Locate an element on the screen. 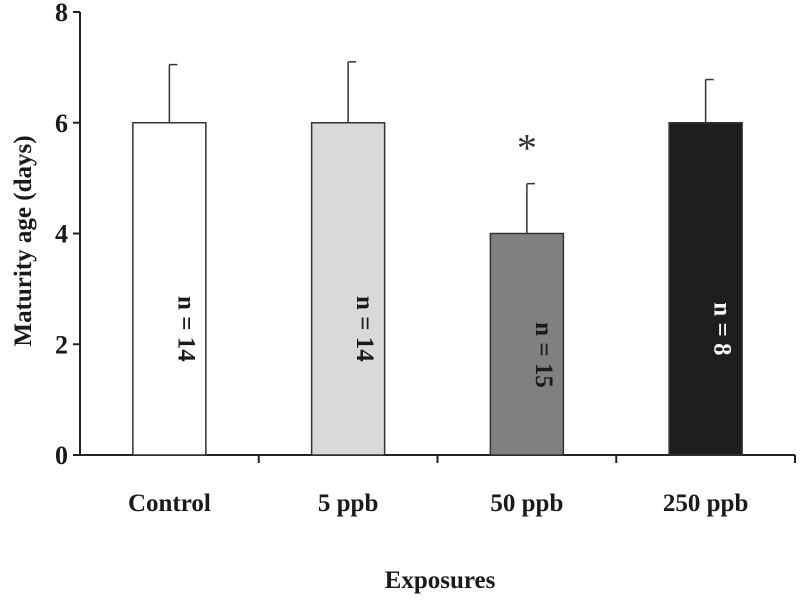 The image size is (800, 600). x-tick-label: 250 ppb is located at coordinates (705, 503).